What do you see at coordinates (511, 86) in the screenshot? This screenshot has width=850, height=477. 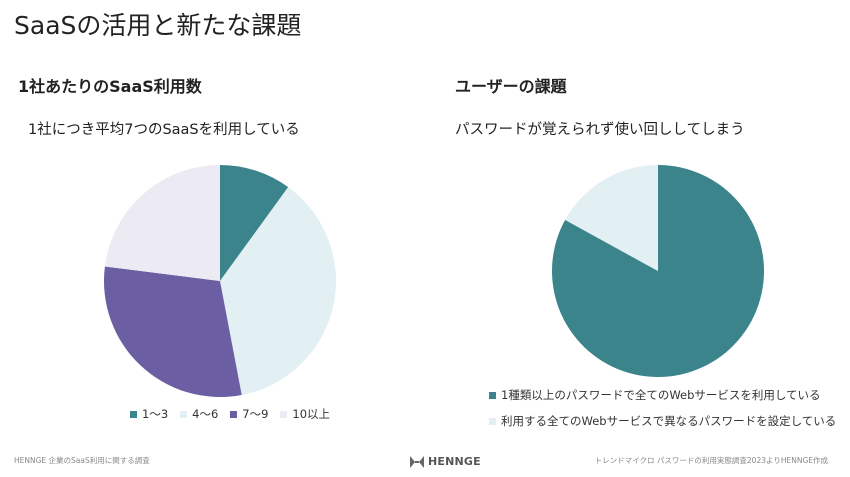 I see `right-panel-heading: ユーザーの課題` at bounding box center [511, 86].